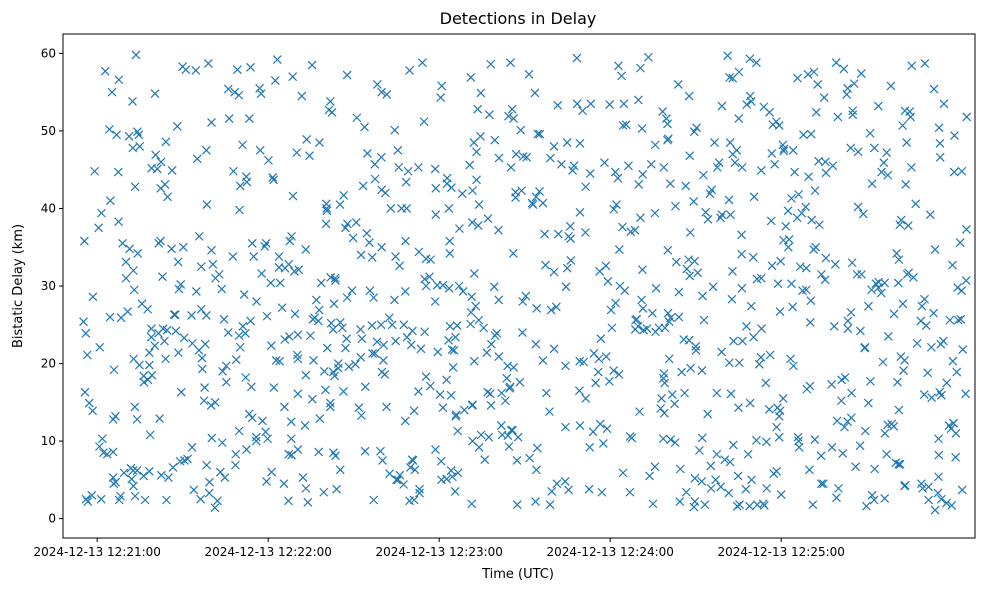  I want to click on y-tick-label: 60, so click(48, 53).